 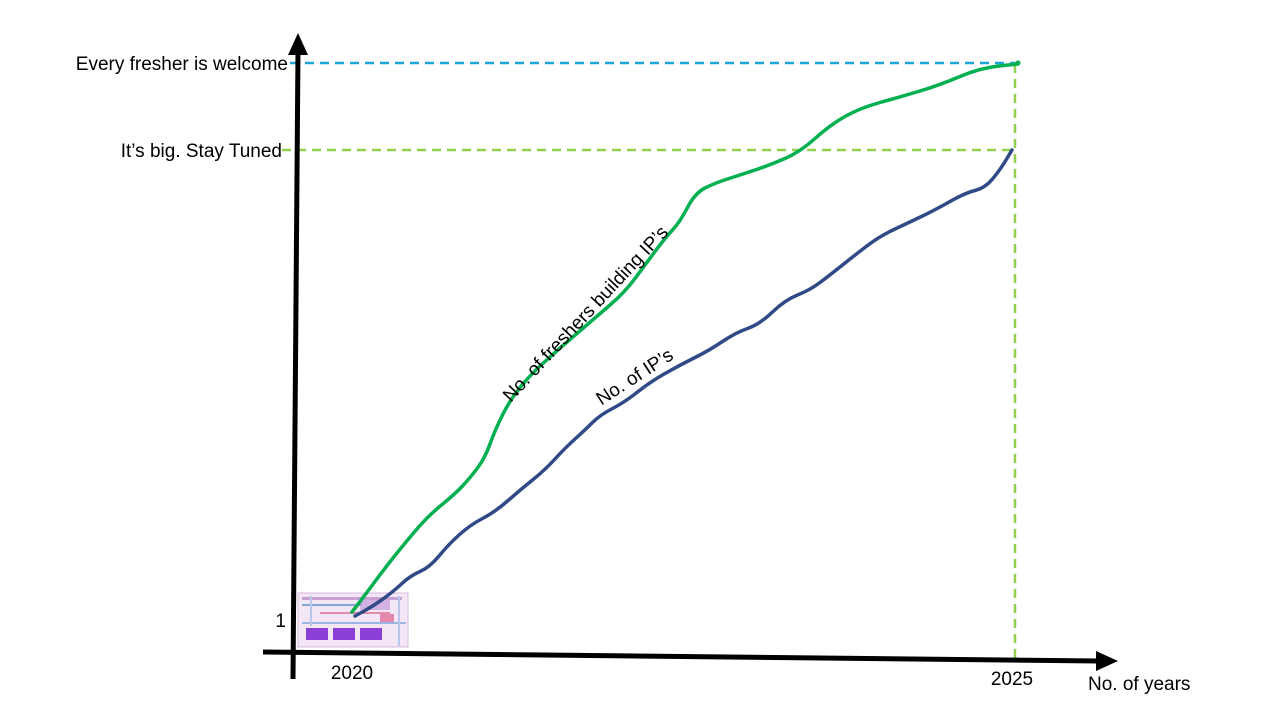 What do you see at coordinates (298, 44) in the screenshot?
I see `y-axis-arrow` at bounding box center [298, 44].